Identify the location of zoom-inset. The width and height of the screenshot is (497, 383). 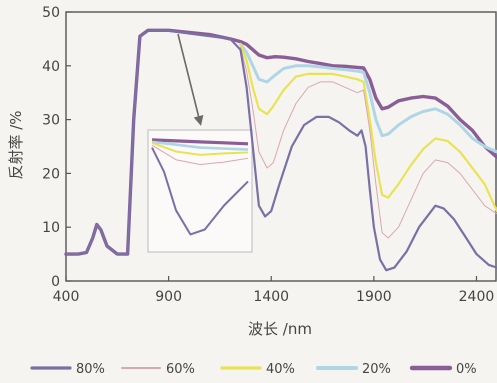
(200, 191).